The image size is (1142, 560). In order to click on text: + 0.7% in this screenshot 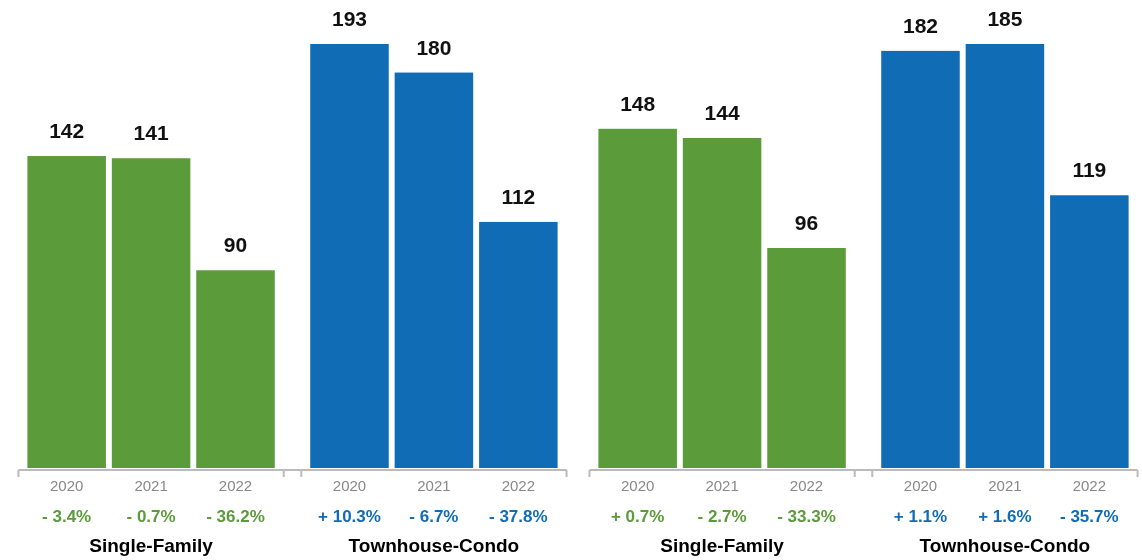, I will do `click(637, 516)`.